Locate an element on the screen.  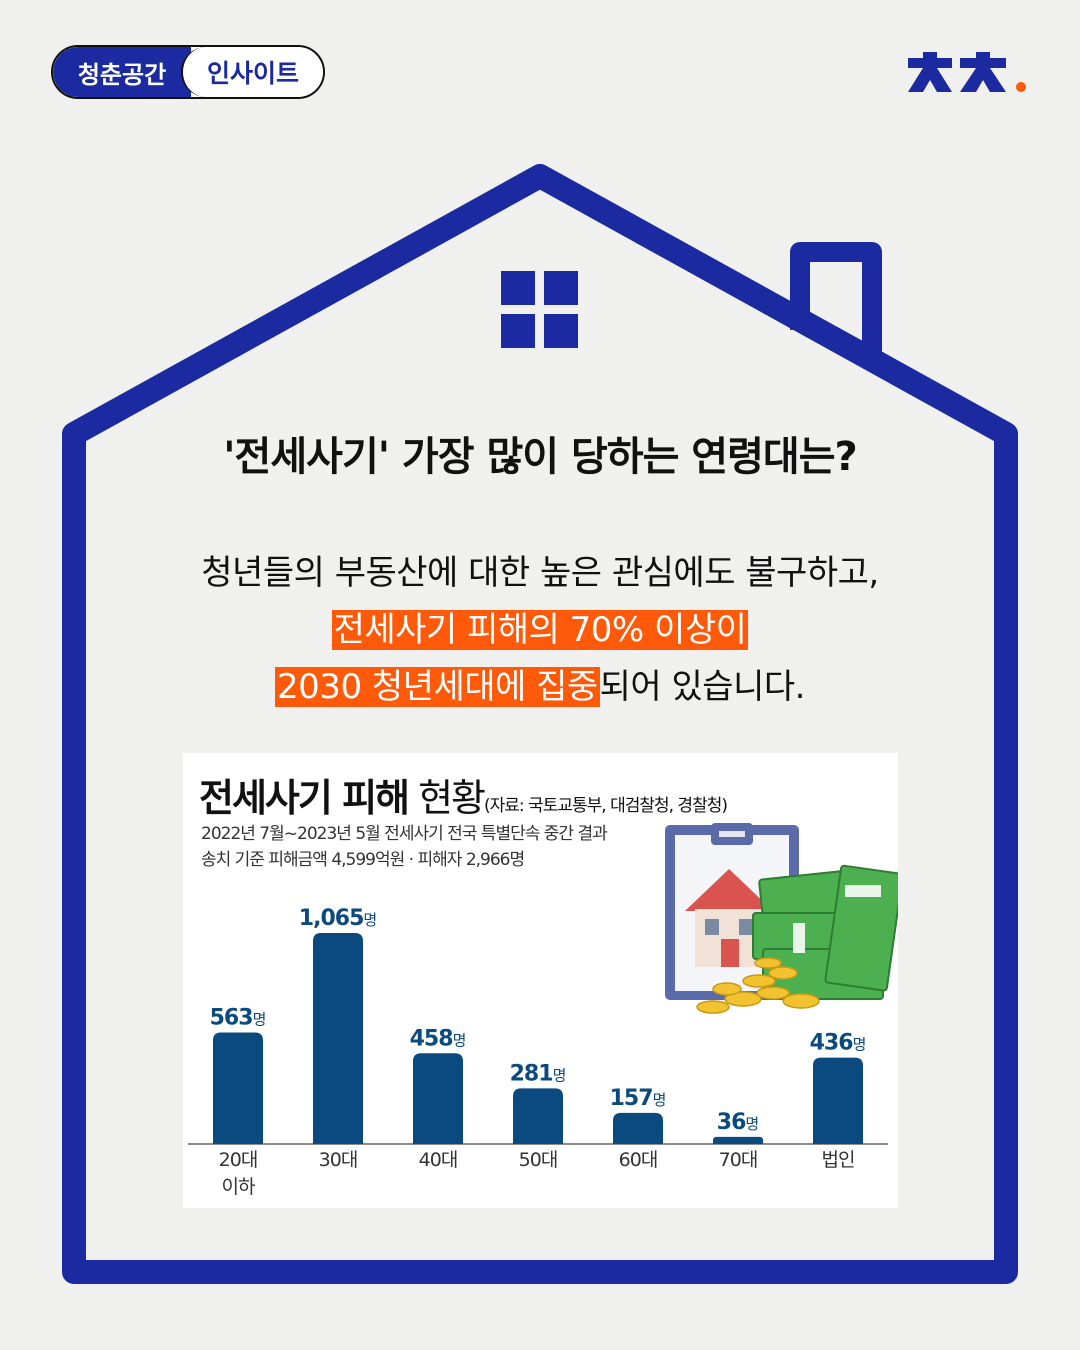
x-tick-label-6: 법인 is located at coordinates (838, 1160).